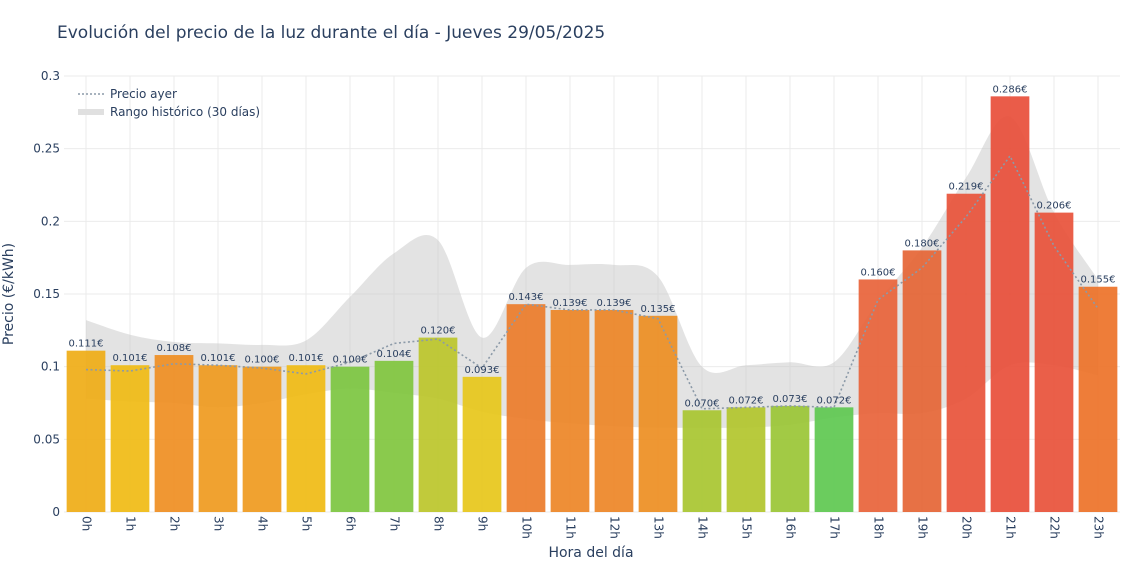  What do you see at coordinates (50, 221) in the screenshot?
I see `y-tick-label: 0.2` at bounding box center [50, 221].